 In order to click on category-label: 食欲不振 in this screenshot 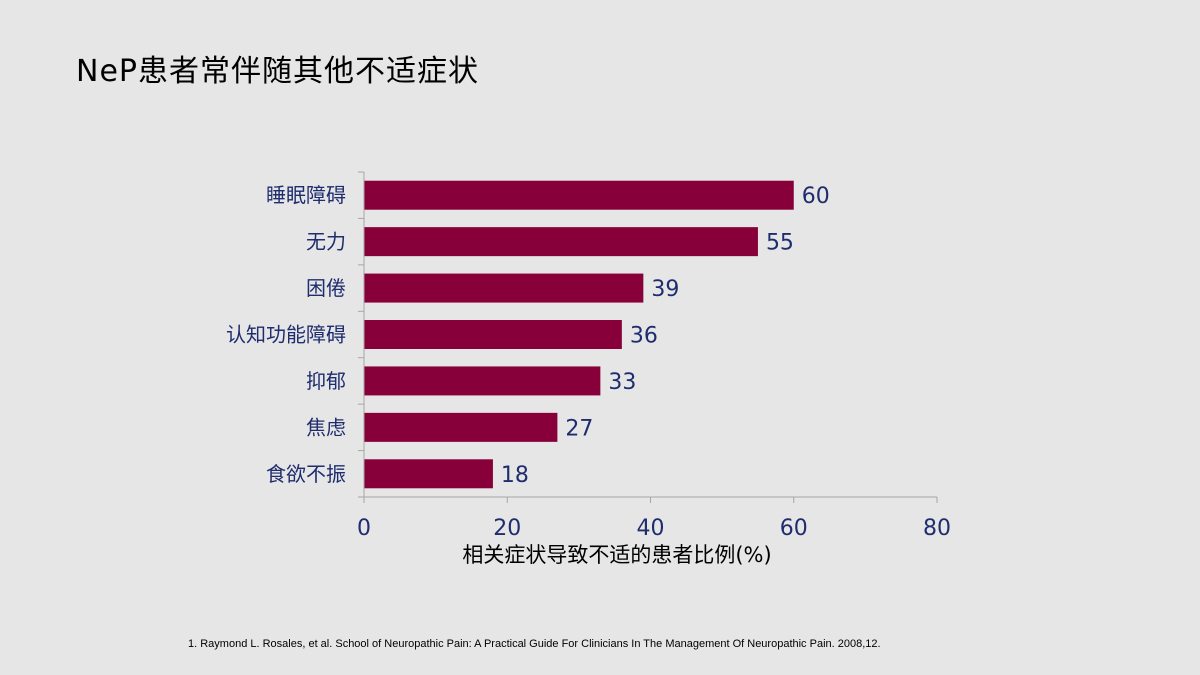, I will do `click(306, 474)`.